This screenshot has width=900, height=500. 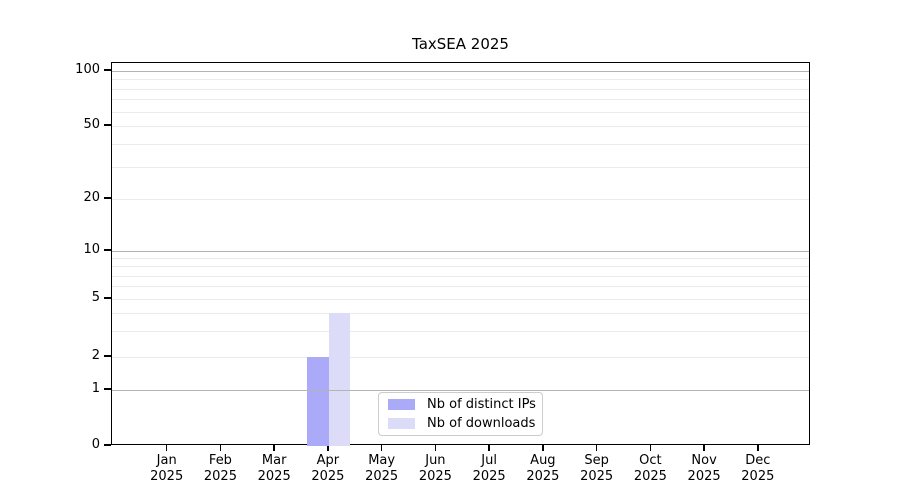 I want to click on x-tick-nov-2025, so click(x=704, y=448).